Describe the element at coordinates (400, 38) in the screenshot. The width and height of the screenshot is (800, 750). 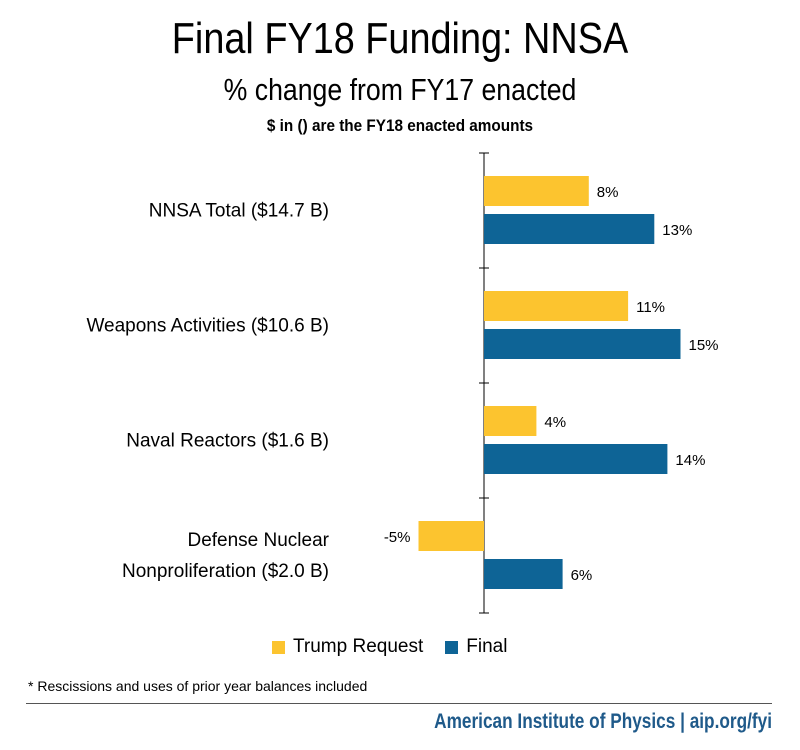
I see `chart-title: Final FY18 Funding: NNSA` at that location.